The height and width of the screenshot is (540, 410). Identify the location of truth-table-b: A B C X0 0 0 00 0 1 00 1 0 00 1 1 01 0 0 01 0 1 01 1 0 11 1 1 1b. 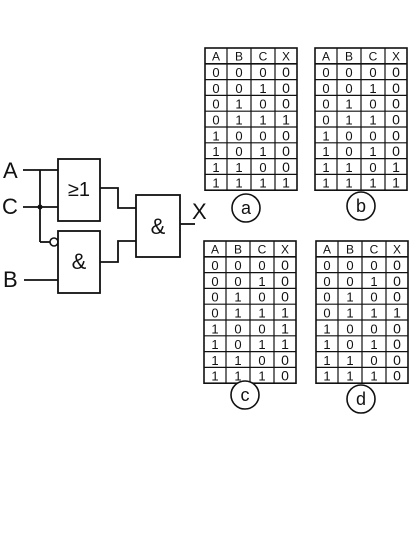
(361, 134).